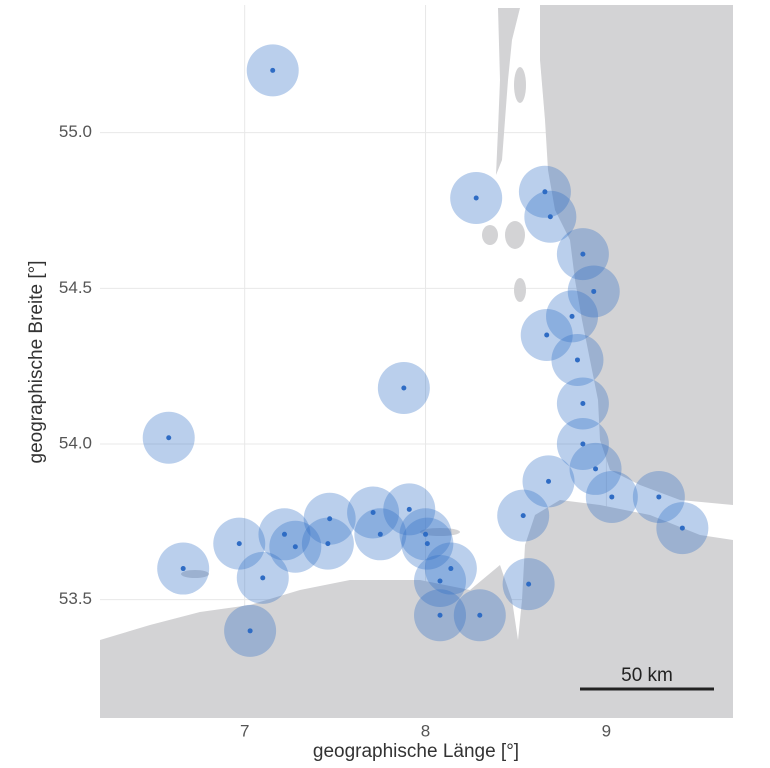 The width and height of the screenshot is (770, 768). What do you see at coordinates (36, 362) in the screenshot?
I see `y-axis-label: geographische Breite [°]` at bounding box center [36, 362].